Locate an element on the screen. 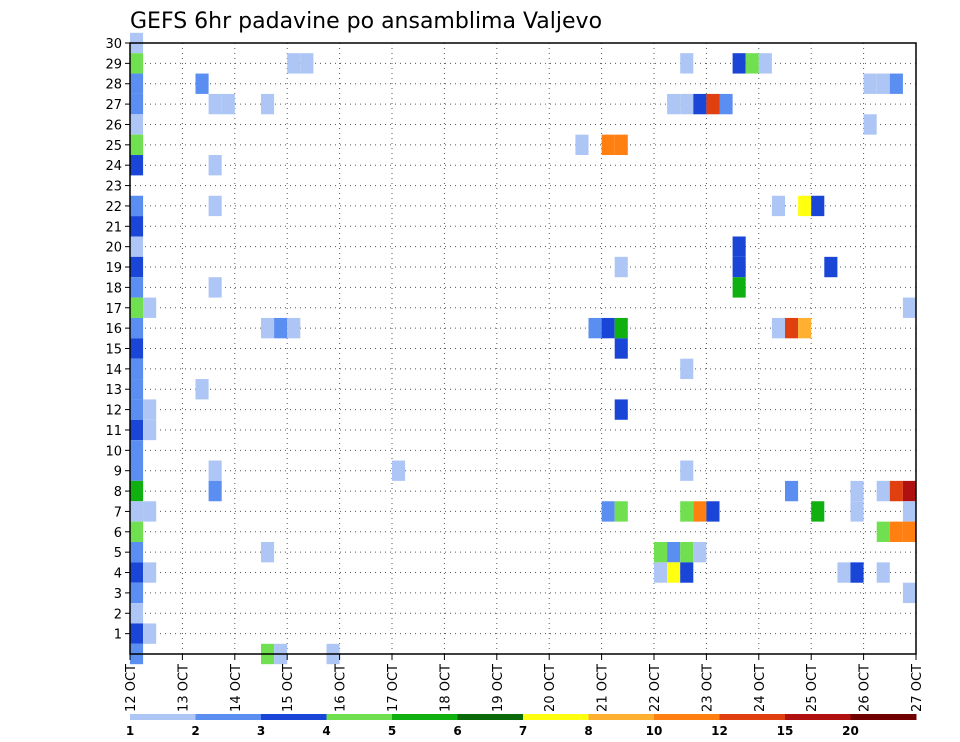 This screenshot has width=960, height=742. y-tick-label: 5 is located at coordinates (118, 553).